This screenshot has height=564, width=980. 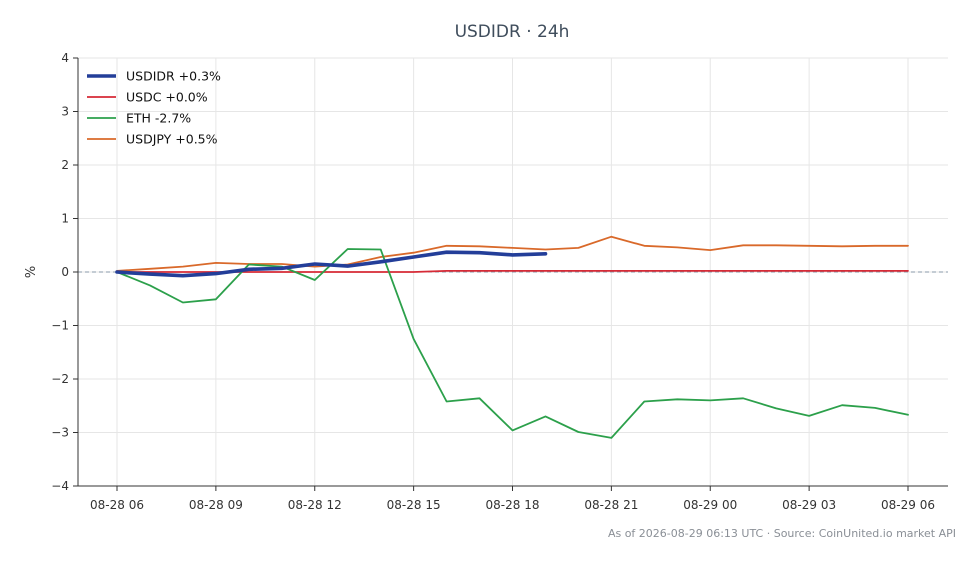 What do you see at coordinates (173, 76) in the screenshot?
I see `legend-label-0: USDIDR +0.3%` at bounding box center [173, 76].